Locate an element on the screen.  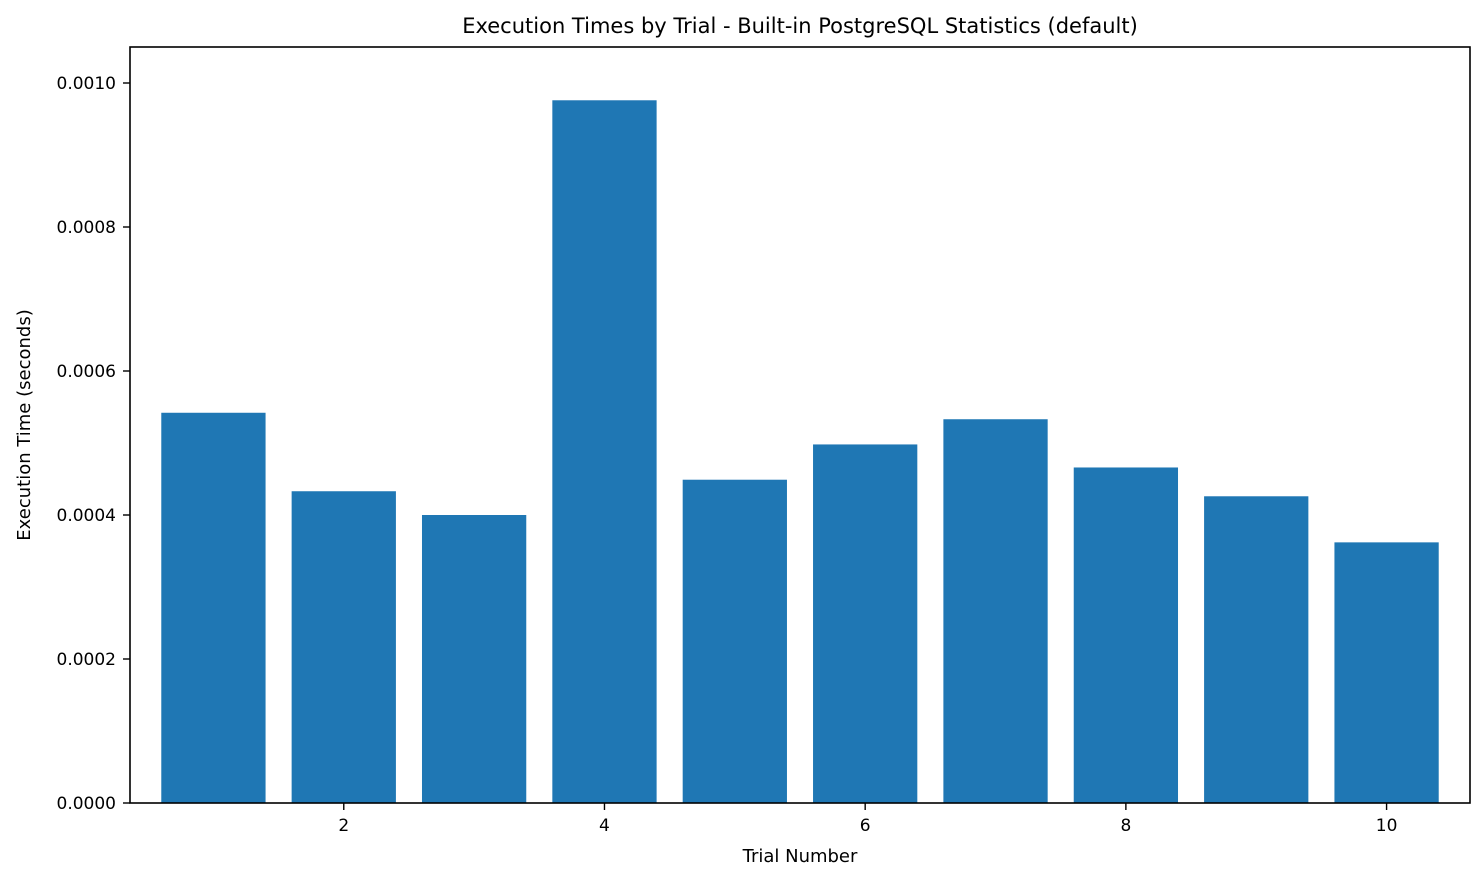
x-tick-label: 10 is located at coordinates (1387, 826).